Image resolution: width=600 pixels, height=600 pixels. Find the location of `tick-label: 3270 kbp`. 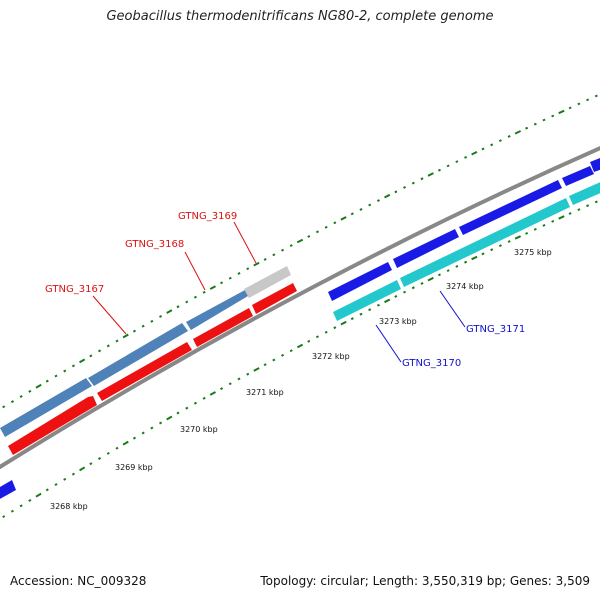

tick-label: 3270 kbp is located at coordinates (199, 429).